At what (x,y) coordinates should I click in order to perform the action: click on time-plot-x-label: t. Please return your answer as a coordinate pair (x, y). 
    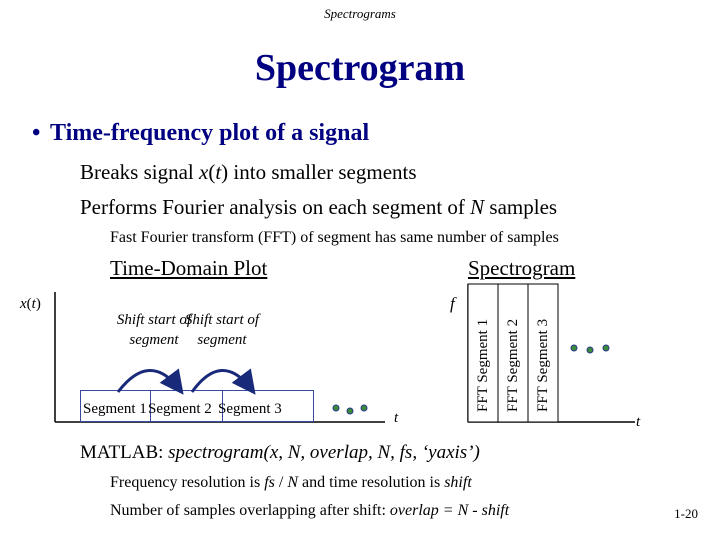
    Looking at the image, I should click on (396, 418).